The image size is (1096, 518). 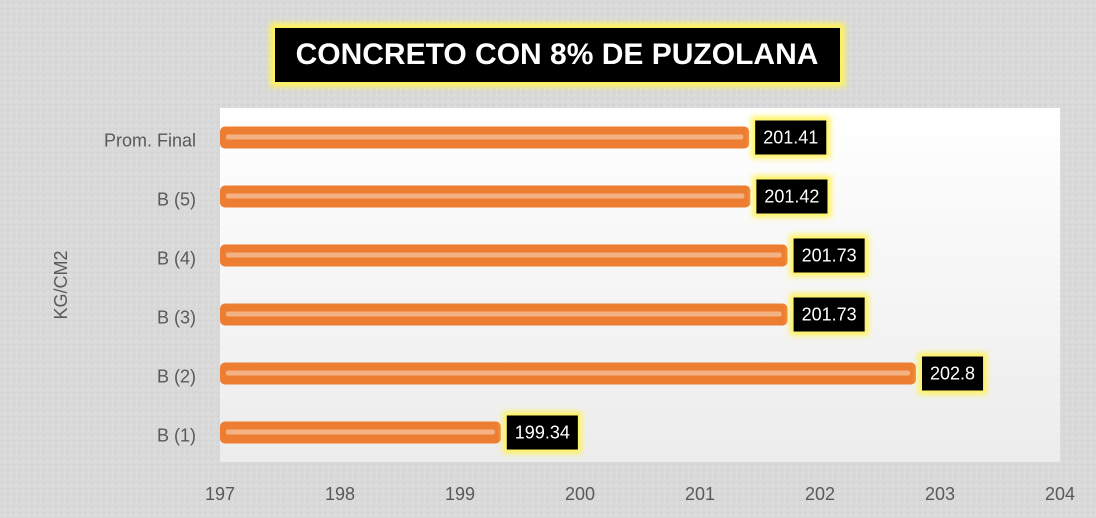 What do you see at coordinates (460, 494) in the screenshot?
I see `x-tick-label: 199` at bounding box center [460, 494].